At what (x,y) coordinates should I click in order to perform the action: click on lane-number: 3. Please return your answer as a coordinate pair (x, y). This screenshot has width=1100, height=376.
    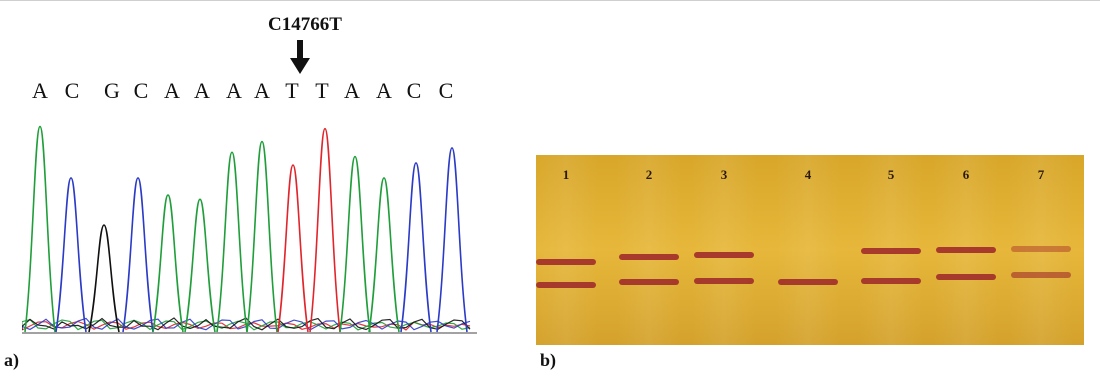
    Looking at the image, I should click on (724, 174).